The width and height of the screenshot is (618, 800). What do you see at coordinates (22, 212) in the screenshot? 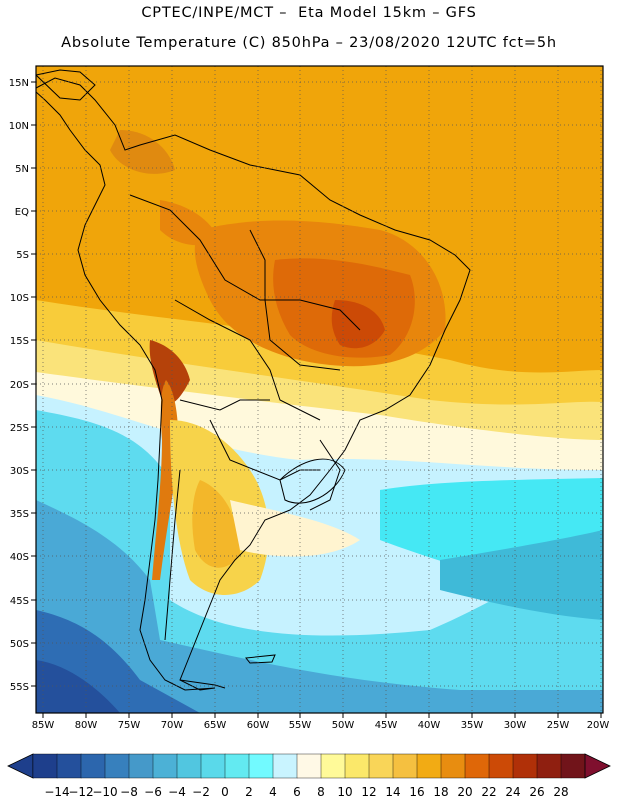
I see `lat-label: EQ` at bounding box center [22, 212].